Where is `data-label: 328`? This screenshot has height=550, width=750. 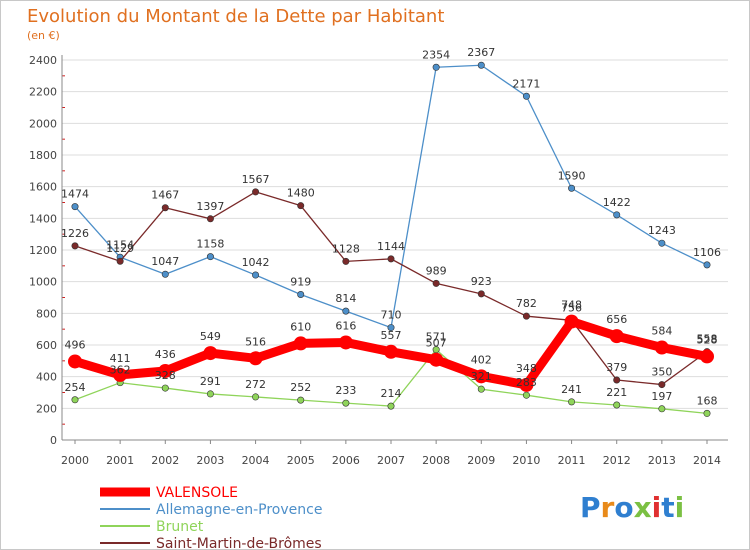
data-label: 328 is located at coordinates (165, 375).